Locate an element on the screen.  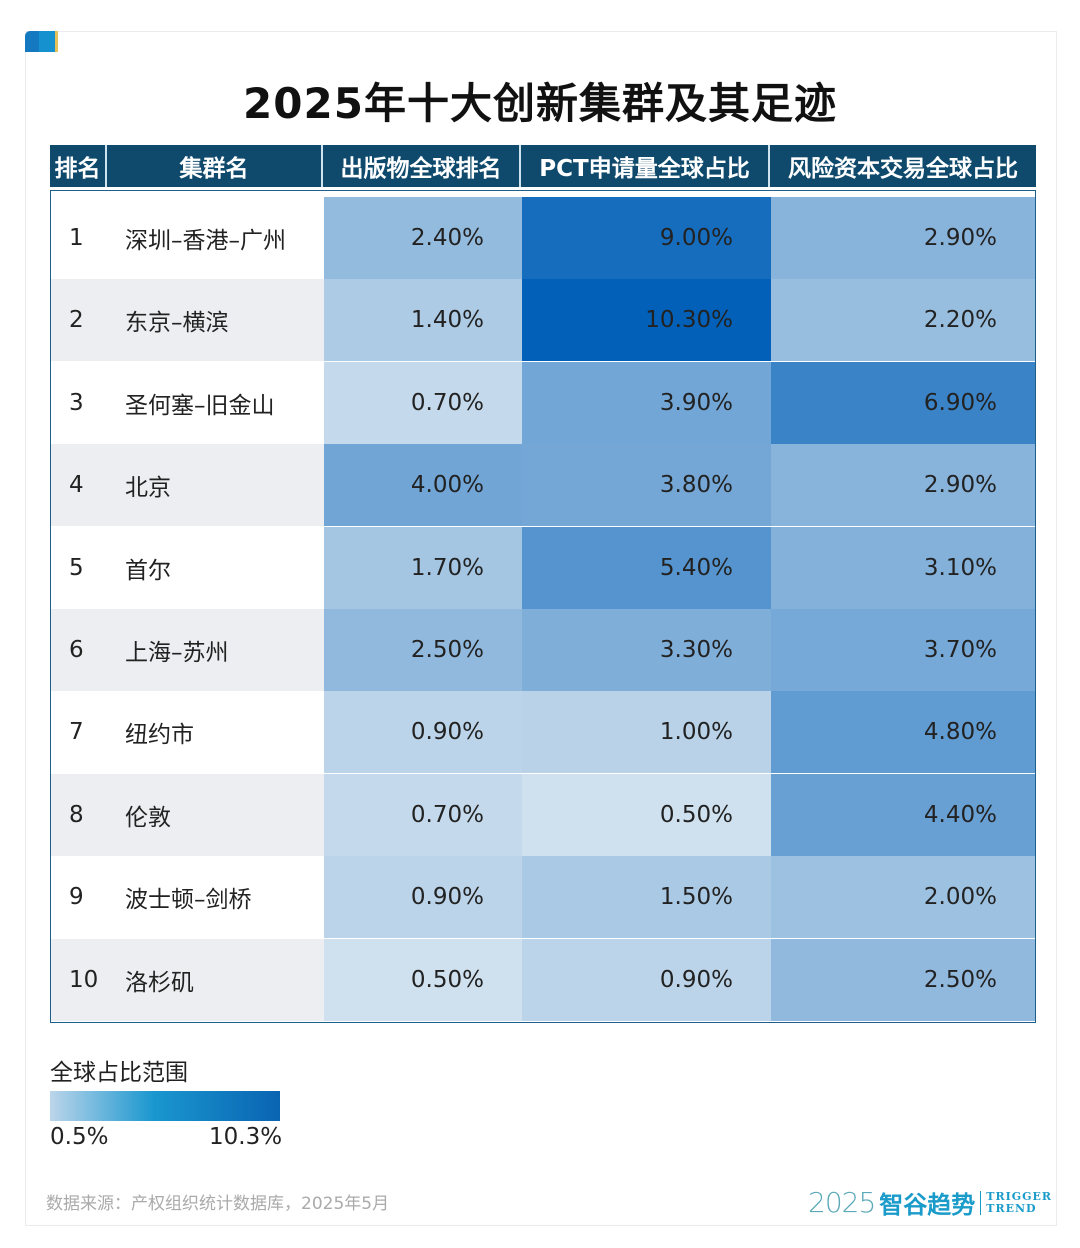
rank-cell: 5 is located at coordinates (79, 567).